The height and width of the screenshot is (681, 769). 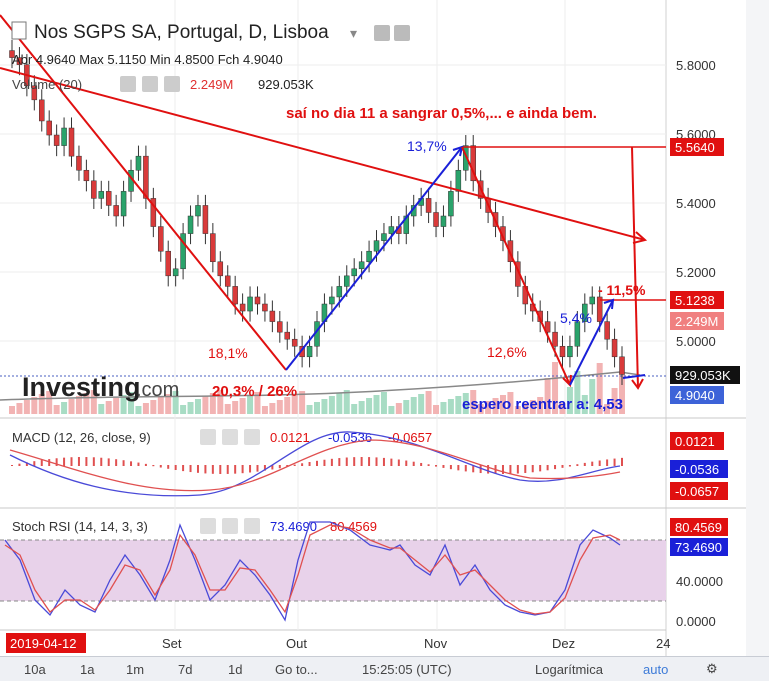 I want to click on pct-annotation: 20,3% / 26%, so click(x=254, y=391).